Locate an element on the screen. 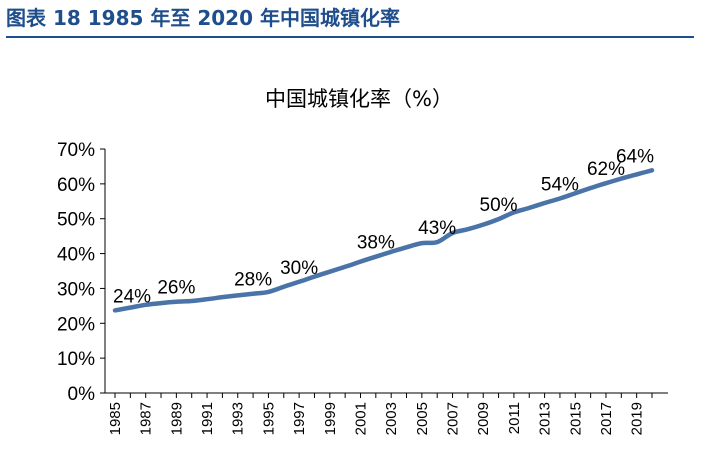  x-tick-label: 2017 is located at coordinates (606, 418).